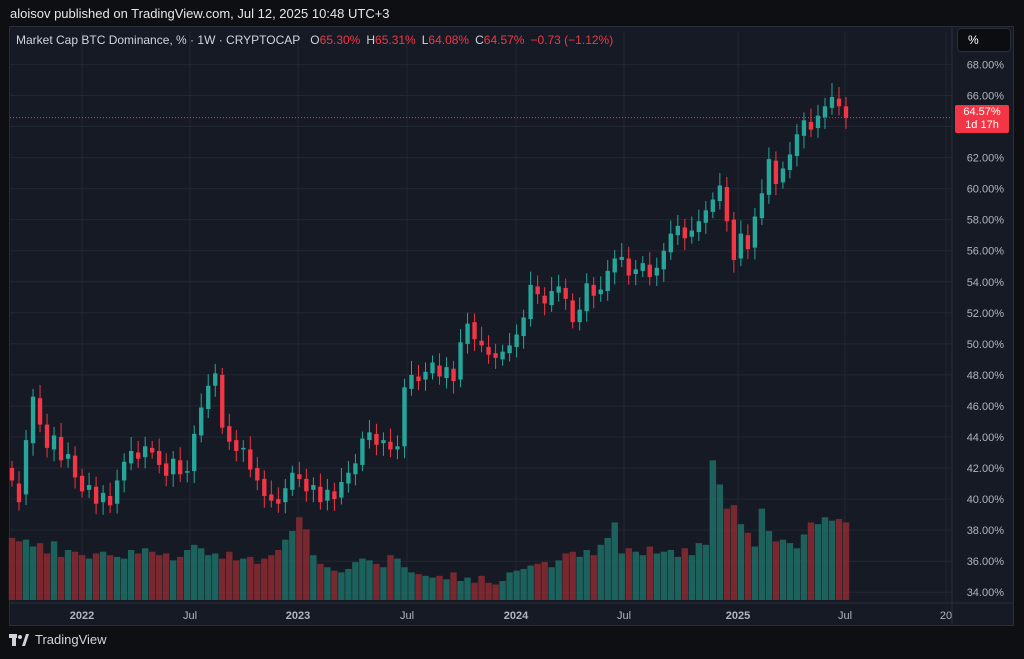 Image resolution: width=1024 pixels, height=659 pixels. What do you see at coordinates (58, 639) in the screenshot?
I see `footer-brand: TradingView` at bounding box center [58, 639].